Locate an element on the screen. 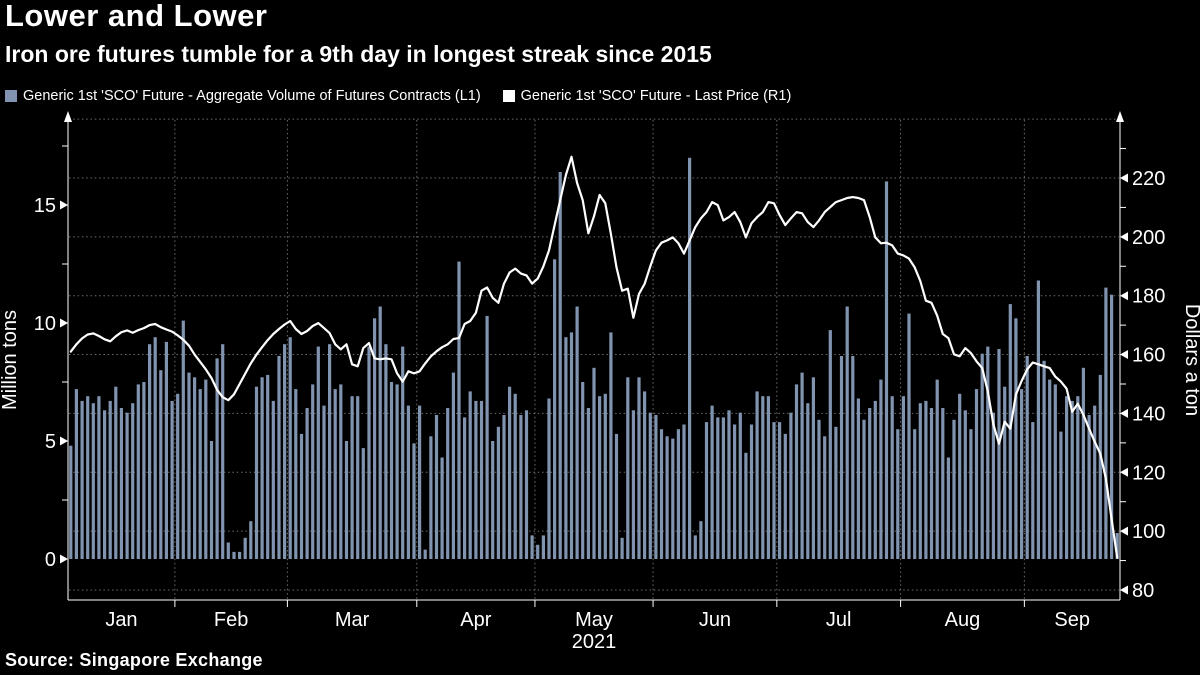 The width and height of the screenshot is (1200, 675). x-label-jul: Jul is located at coordinates (839, 620).